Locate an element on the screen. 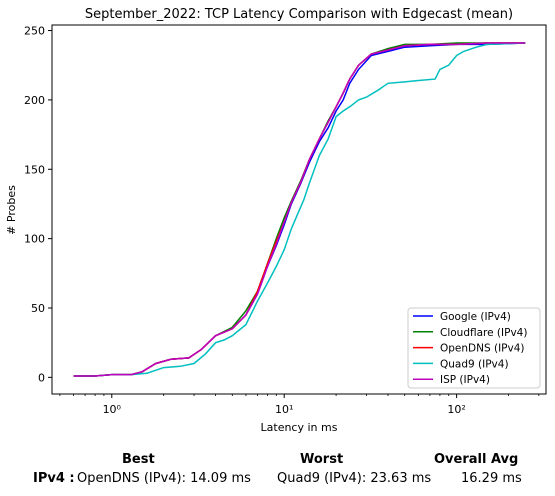 This screenshot has height=496, width=555. legend-entry: ISP (IPv4) is located at coordinates (465, 380).